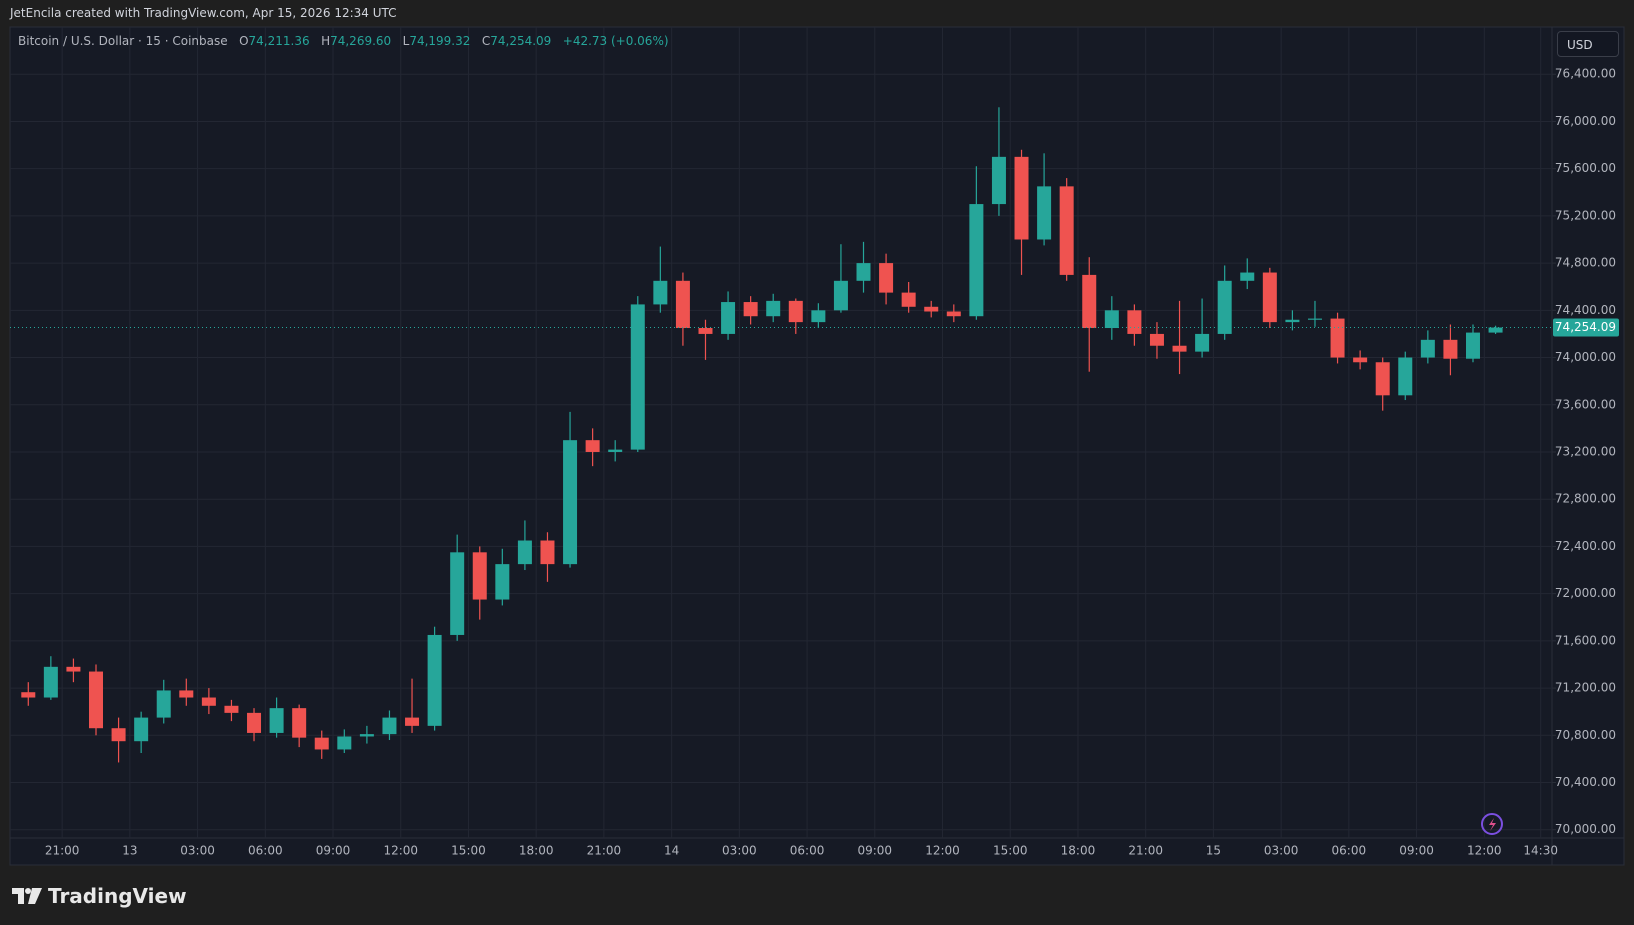 This screenshot has height=925, width=1634. Describe the element at coordinates (615, 41) in the screenshot. I see `change-value: +42.73 (+0.06%)` at that location.